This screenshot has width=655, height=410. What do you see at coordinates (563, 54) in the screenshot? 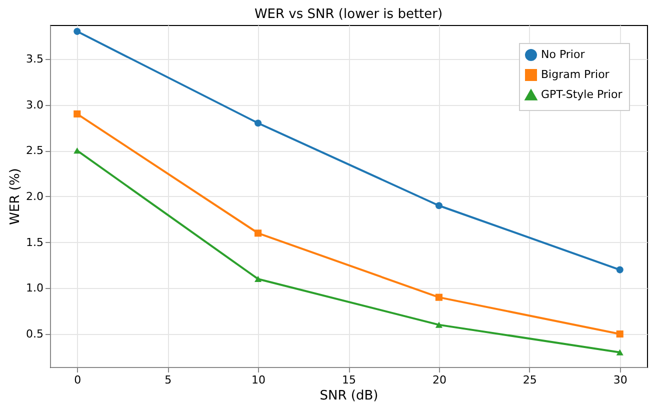
I see `legend-label: No Prior` at bounding box center [563, 54].